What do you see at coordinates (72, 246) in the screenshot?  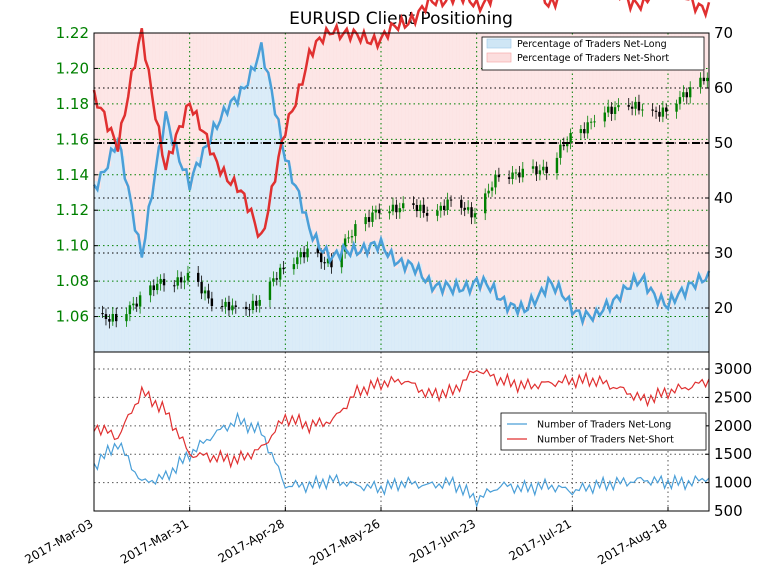 I see `left-tick-label: 1.10` at bounding box center [72, 246].